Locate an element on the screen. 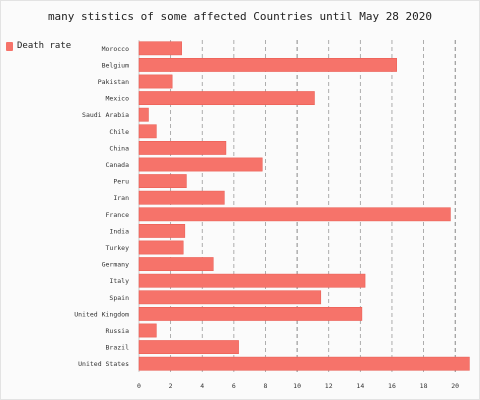 The height and width of the screenshot is (400, 480). y-tick-label: Iran is located at coordinates (121, 198).